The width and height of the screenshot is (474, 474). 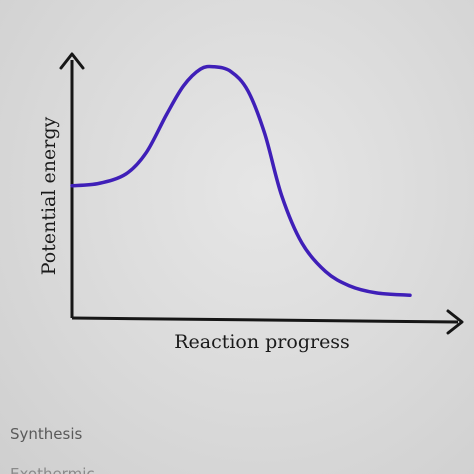 What do you see at coordinates (52, 469) in the screenshot?
I see `cut-off-text: Exothermic` at bounding box center [52, 469].